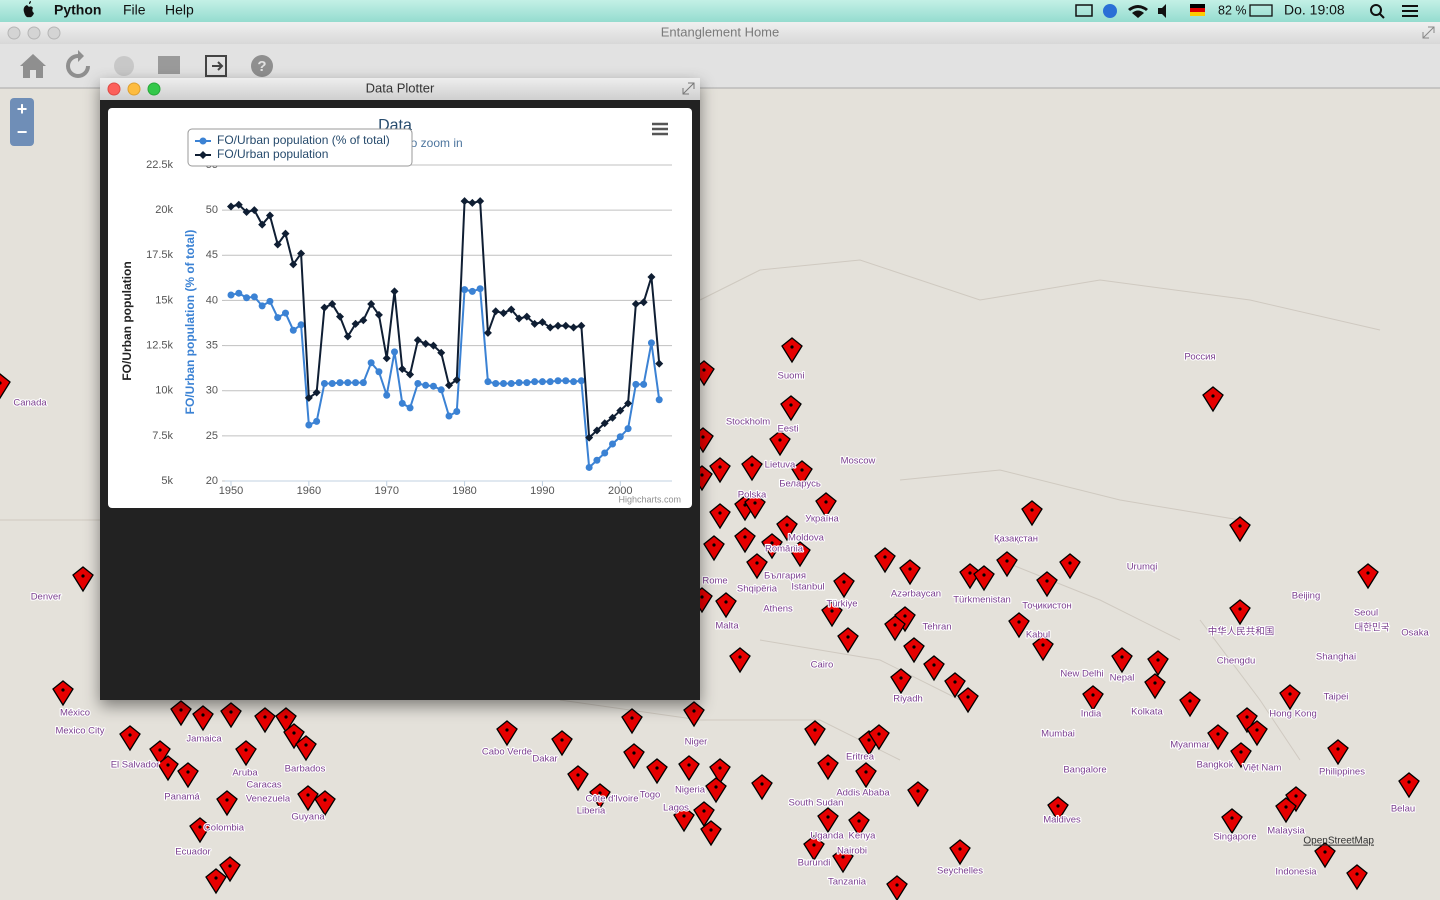 The image size is (1440, 900). What do you see at coordinates (124, 66) in the screenshot?
I see `settings-button` at bounding box center [124, 66].